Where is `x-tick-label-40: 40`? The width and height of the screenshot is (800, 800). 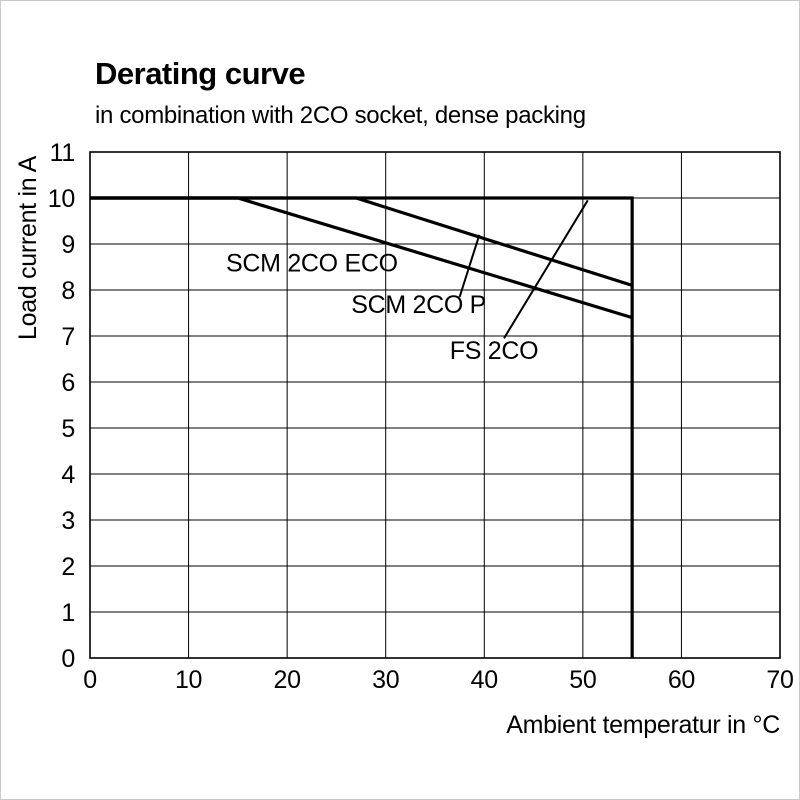 x-tick-label-40: 40 is located at coordinates (484, 680).